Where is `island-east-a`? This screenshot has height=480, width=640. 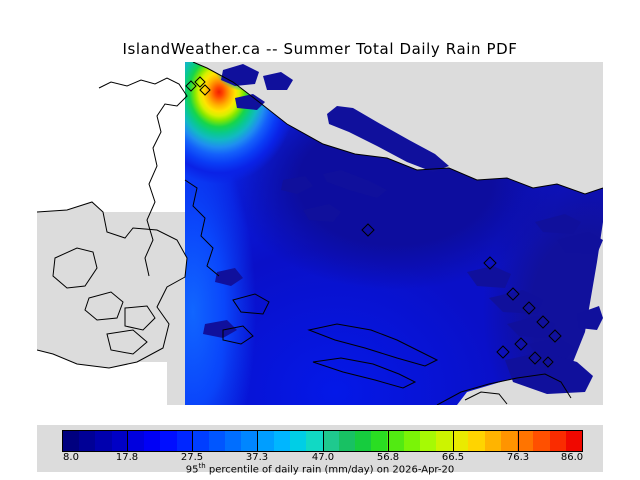 island-east-a is located at coordinates (489, 277).